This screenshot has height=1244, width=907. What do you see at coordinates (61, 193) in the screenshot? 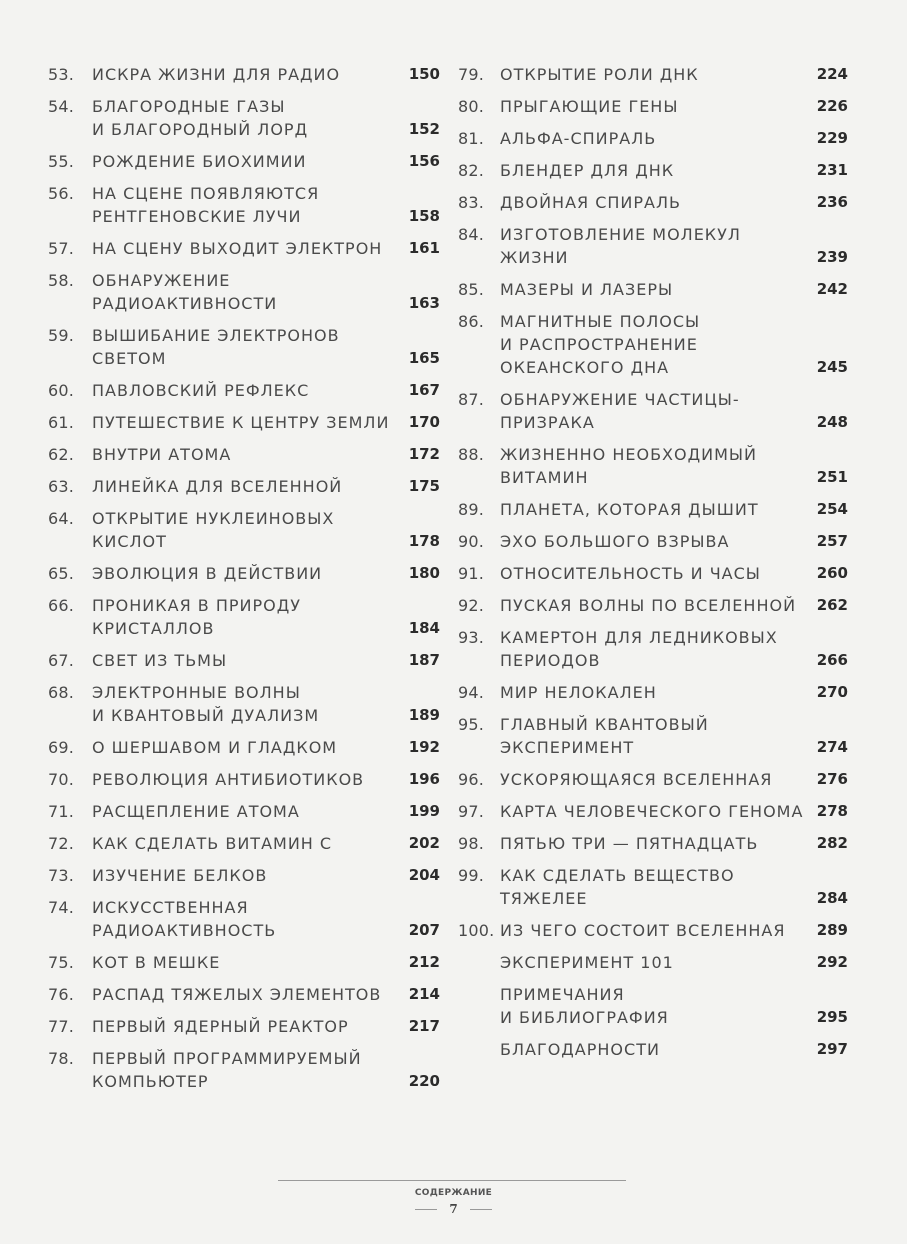
I see `chapter-number: 56.` at bounding box center [61, 193].